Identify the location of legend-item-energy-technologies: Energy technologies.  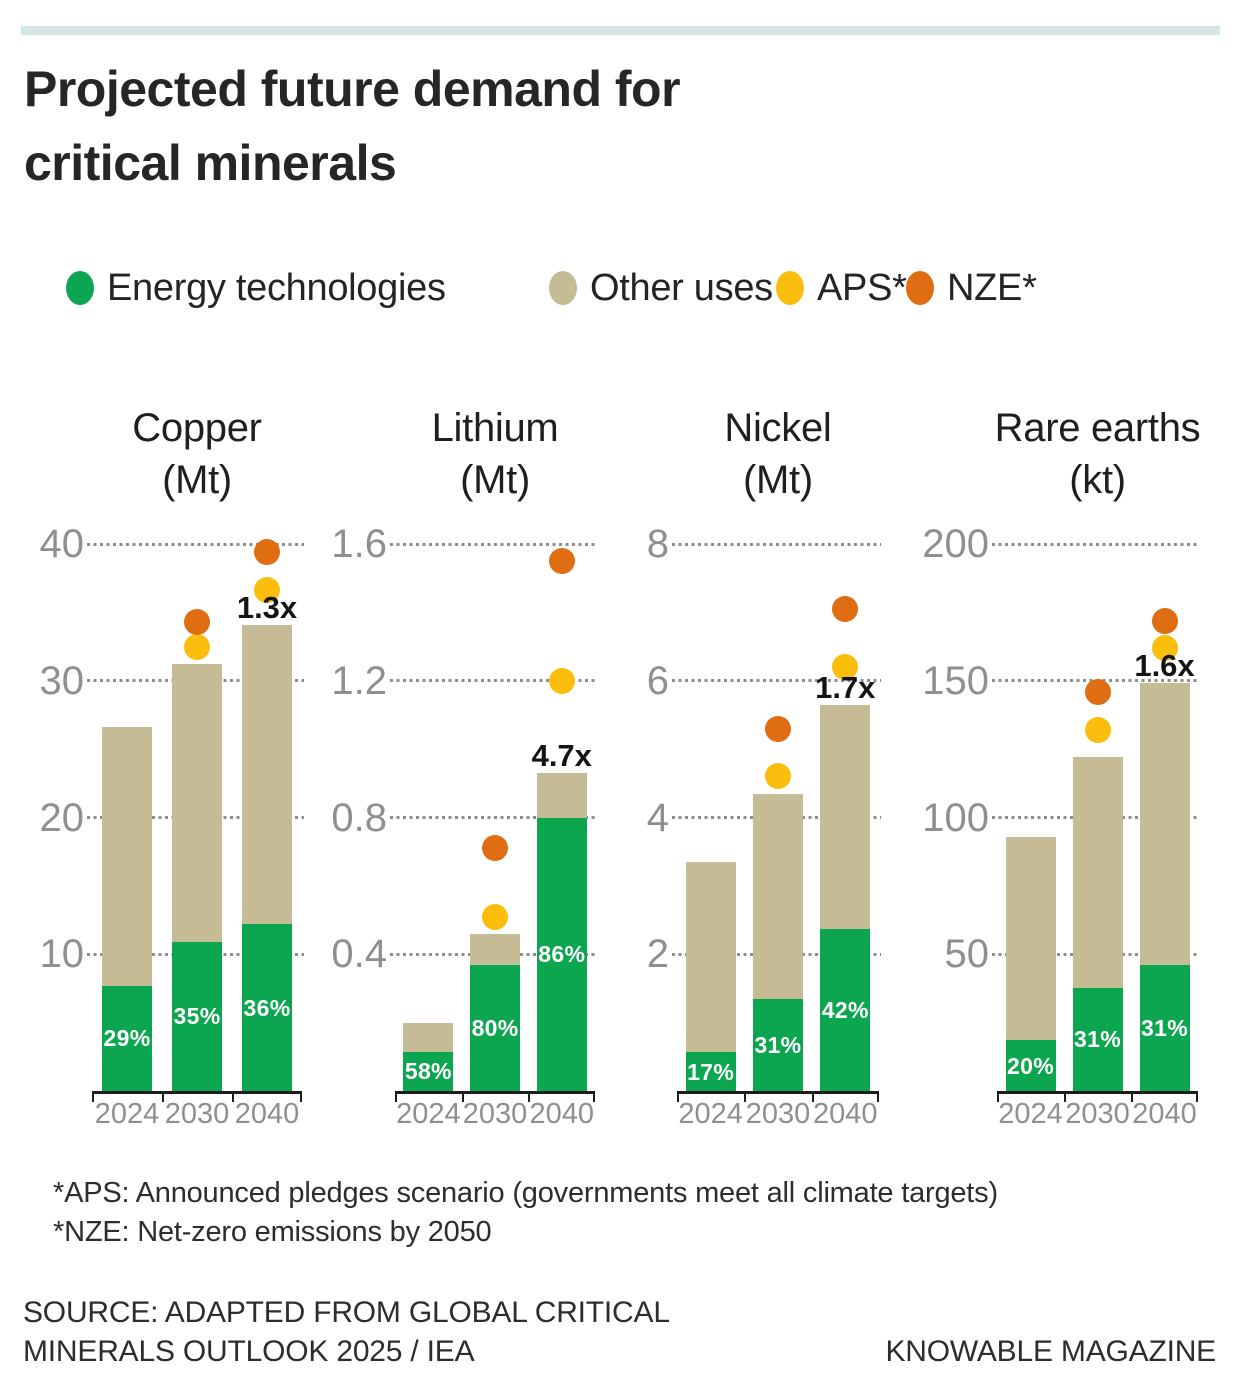
(256, 288).